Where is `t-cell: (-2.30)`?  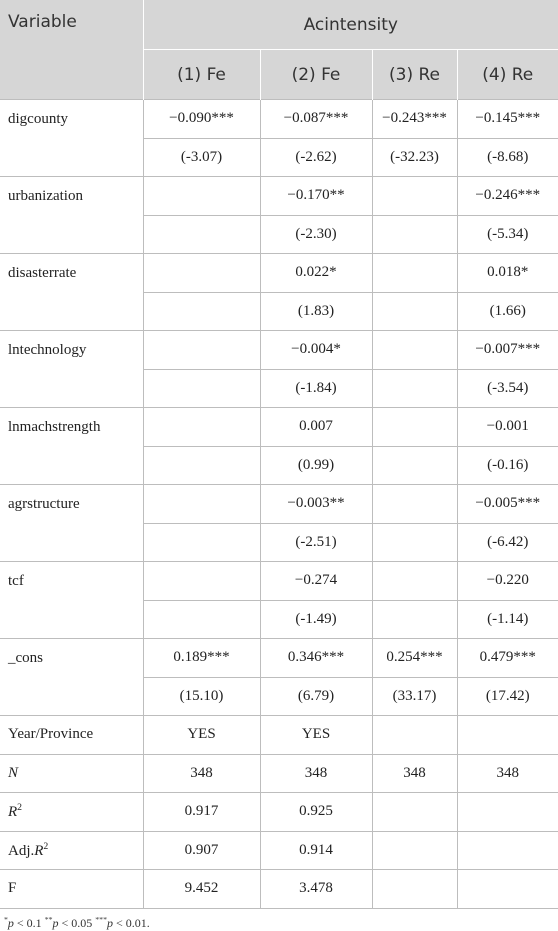 t-cell: (-2.30) is located at coordinates (316, 234).